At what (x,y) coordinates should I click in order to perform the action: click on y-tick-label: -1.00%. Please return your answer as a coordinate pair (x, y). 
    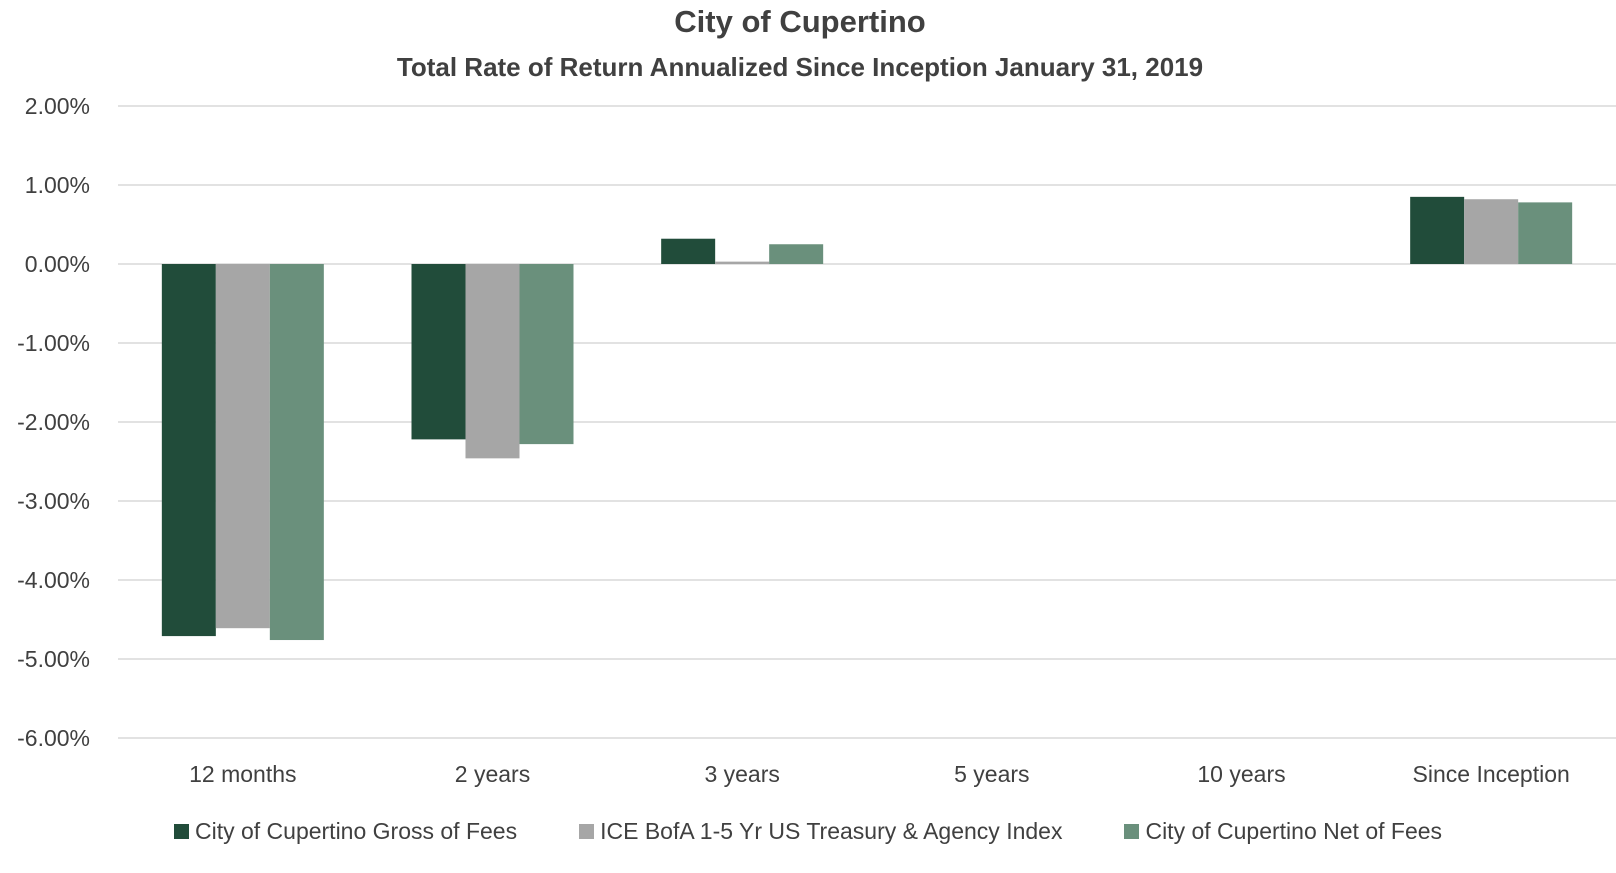
    Looking at the image, I should click on (53, 343).